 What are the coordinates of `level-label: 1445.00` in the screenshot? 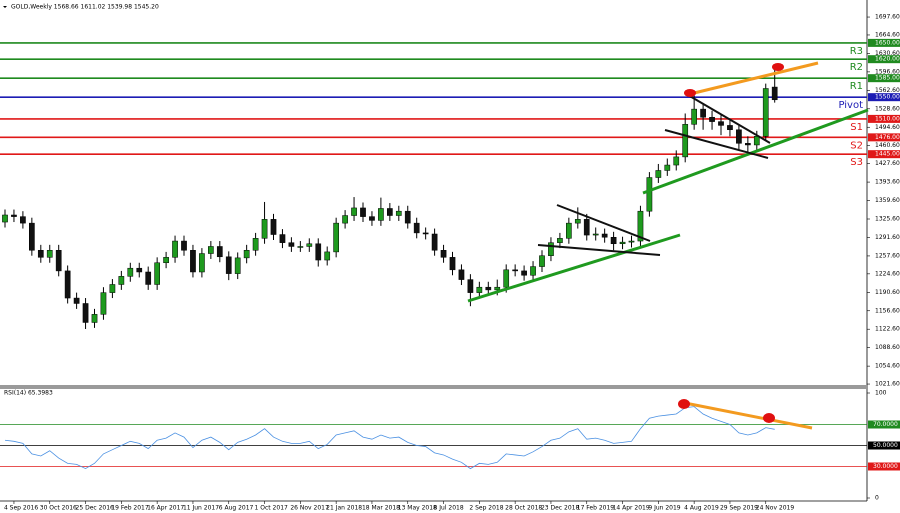 It's located at (887, 154).